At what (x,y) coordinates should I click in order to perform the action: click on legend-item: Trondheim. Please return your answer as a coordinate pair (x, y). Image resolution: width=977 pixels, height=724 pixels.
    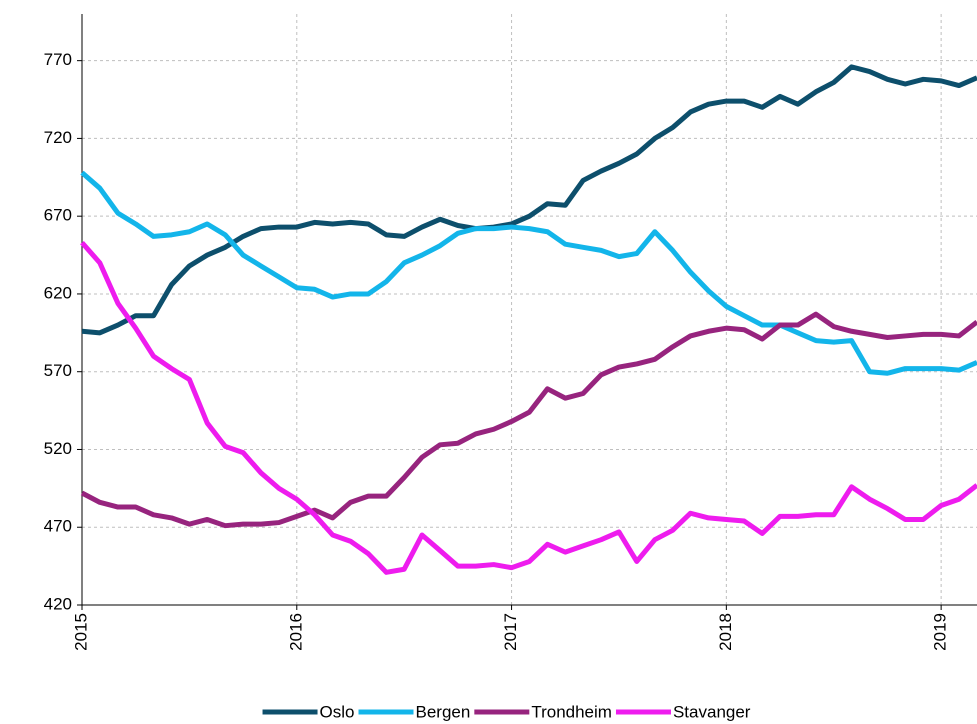
    Looking at the image, I should click on (543, 711).